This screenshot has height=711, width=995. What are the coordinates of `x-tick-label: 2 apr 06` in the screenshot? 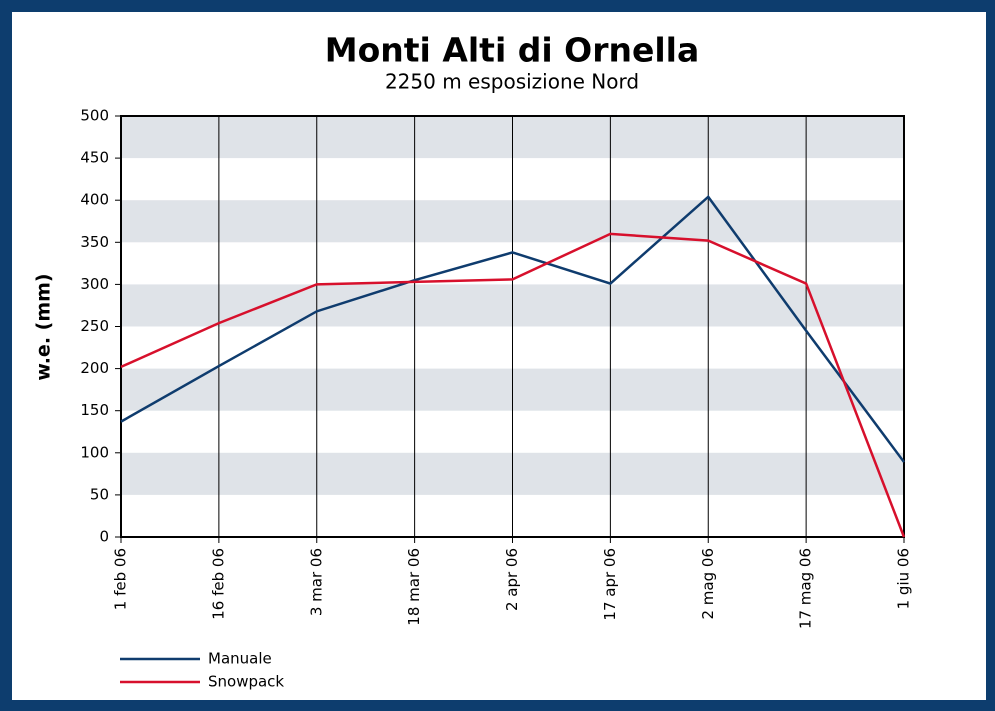 It's located at (512, 579).